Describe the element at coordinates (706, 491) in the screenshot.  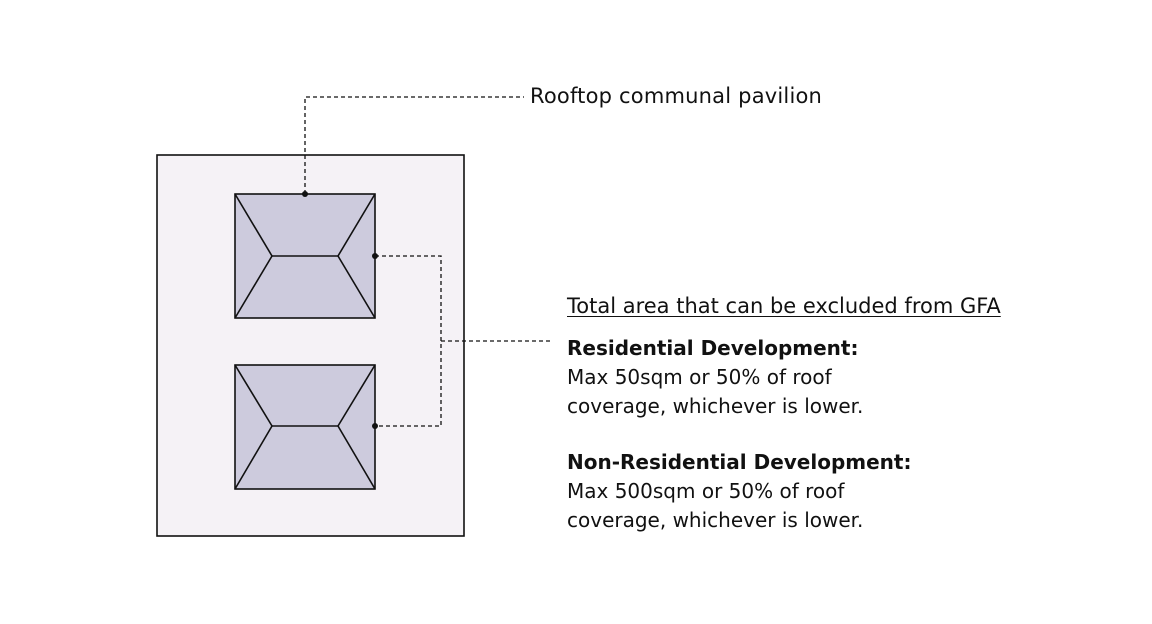
I see `non-residential-line-1: Max 500sqm or 50% of roof` at that location.